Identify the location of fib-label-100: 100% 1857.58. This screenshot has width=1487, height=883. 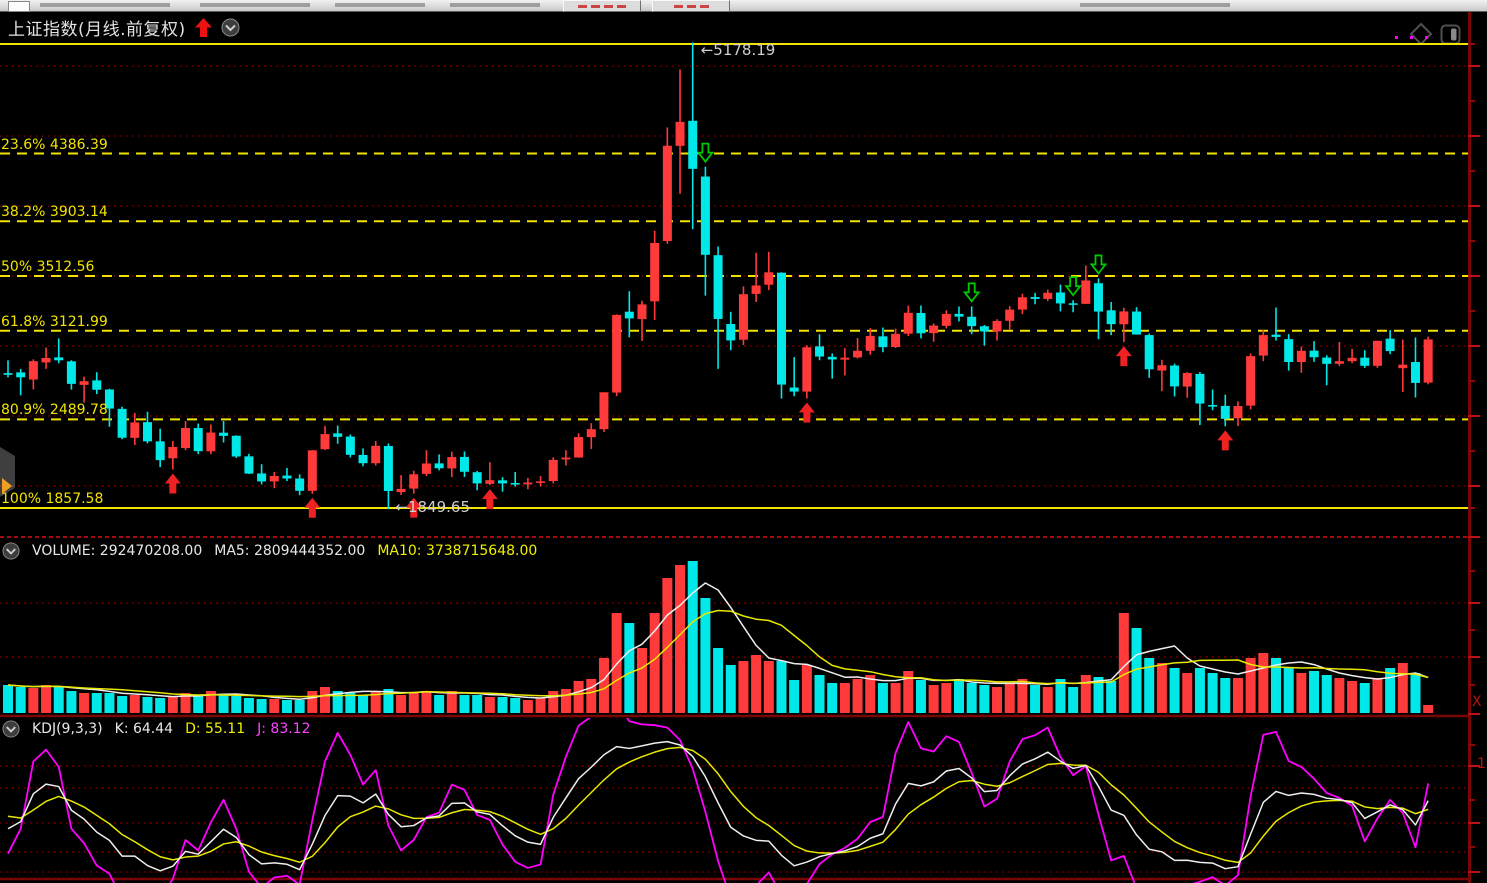
(52, 499).